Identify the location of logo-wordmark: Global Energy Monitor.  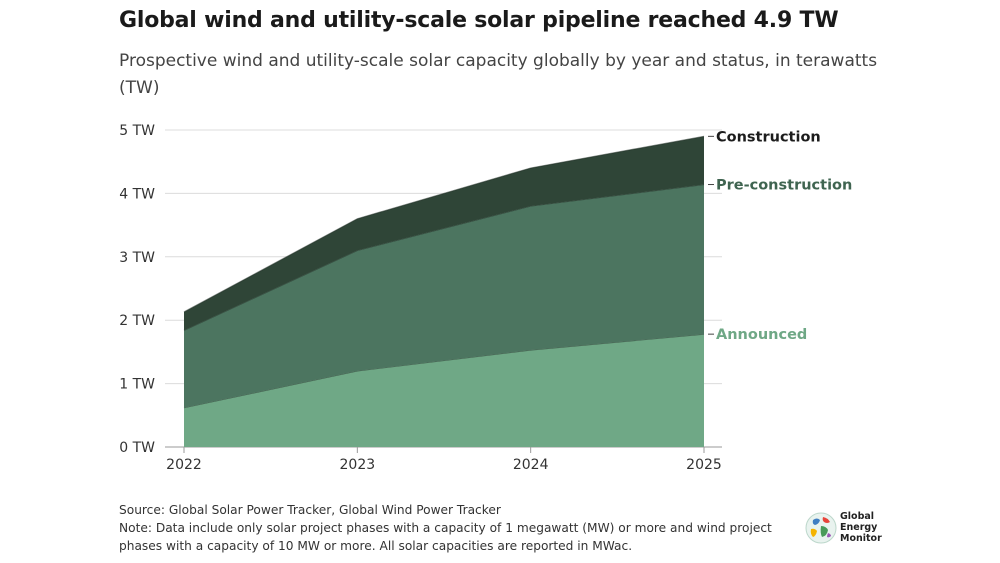
(861, 527).